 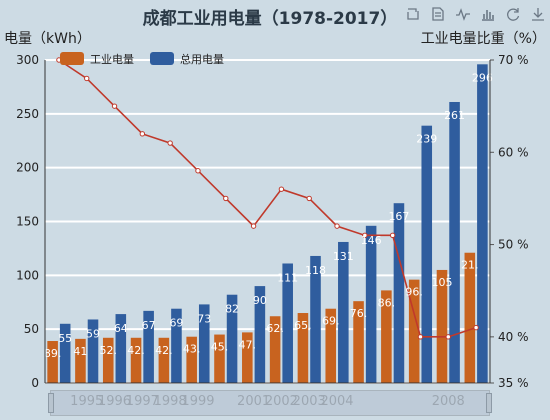 What do you see at coordinates (232, 309) in the screenshot?
I see `total-bar-label: 82` at bounding box center [232, 309].